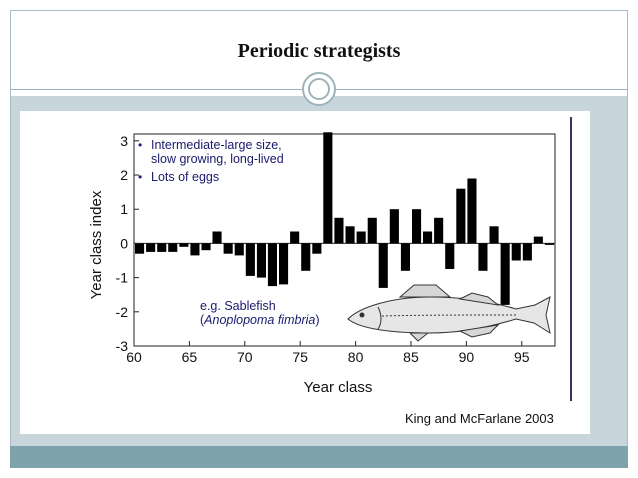 Image resolution: width=638 pixels, height=478 pixels. What do you see at coordinates (319, 457) in the screenshot?
I see `bottom-band` at bounding box center [319, 457].